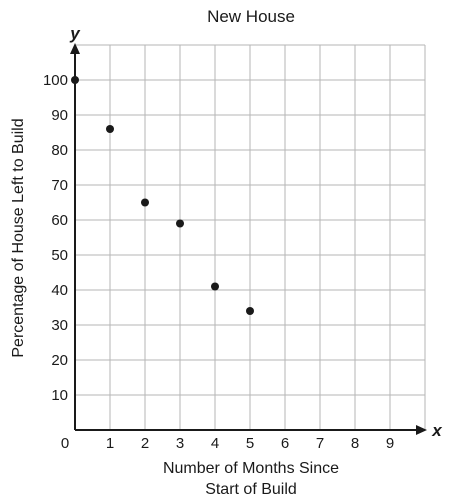 The height and width of the screenshot is (504, 453). Describe the element at coordinates (59, 360) in the screenshot. I see `y-tick-label: 20` at that location.